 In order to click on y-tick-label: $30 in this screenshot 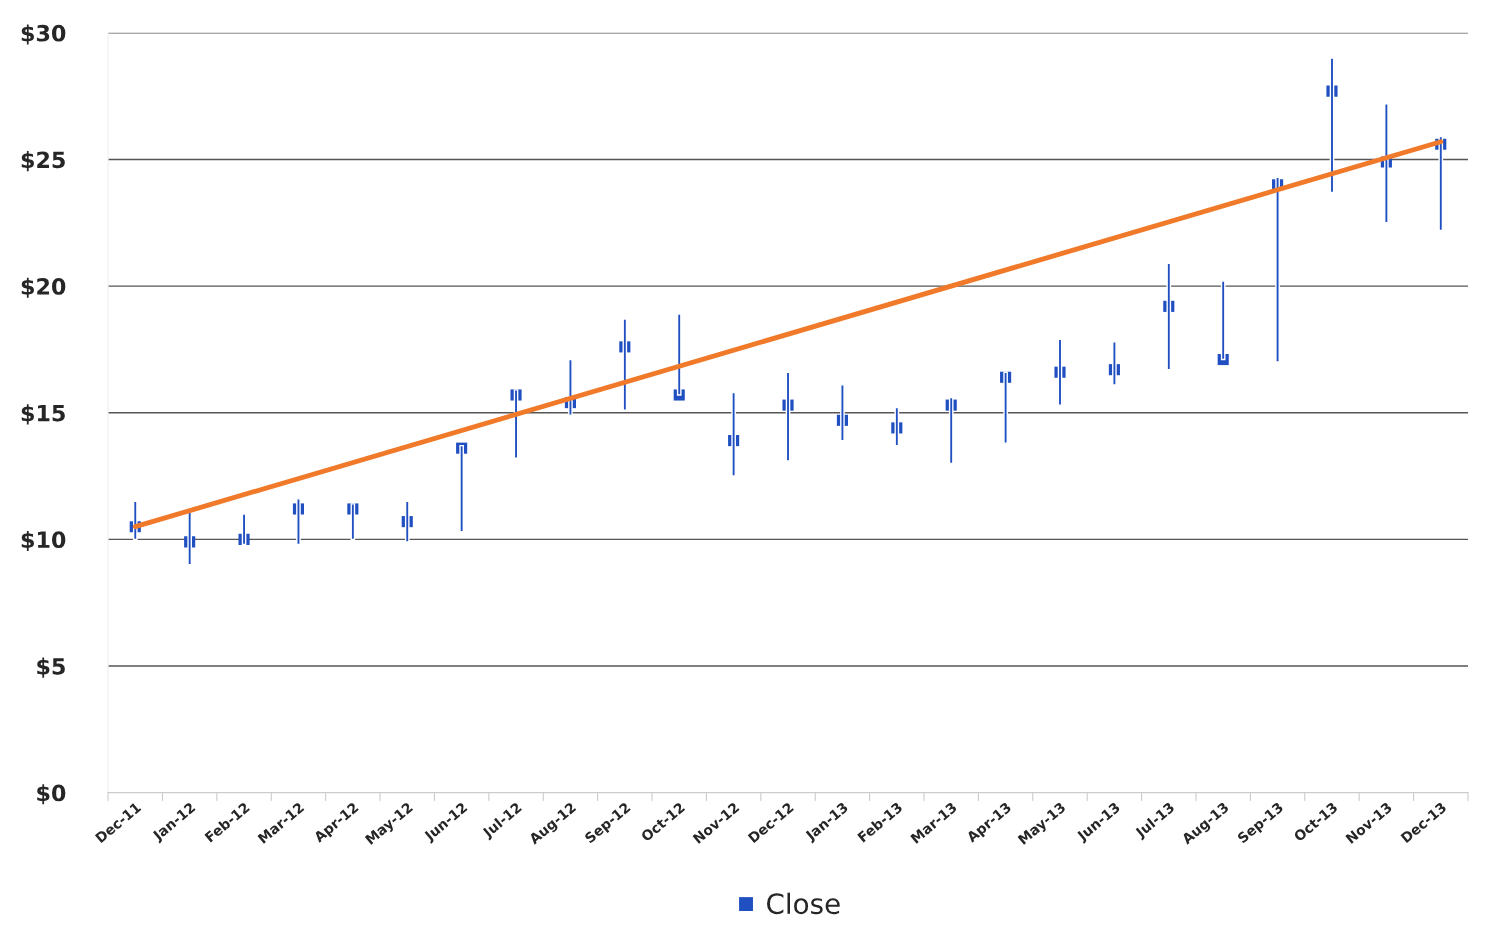, I will do `click(43, 34)`.